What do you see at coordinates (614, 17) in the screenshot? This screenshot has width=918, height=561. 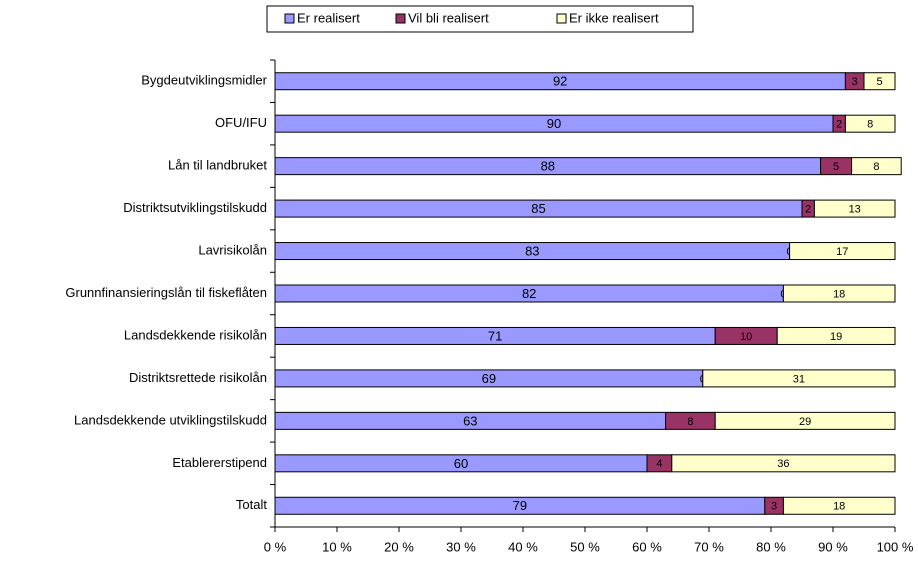 I see `legend-label: Er ikke realisert` at bounding box center [614, 17].